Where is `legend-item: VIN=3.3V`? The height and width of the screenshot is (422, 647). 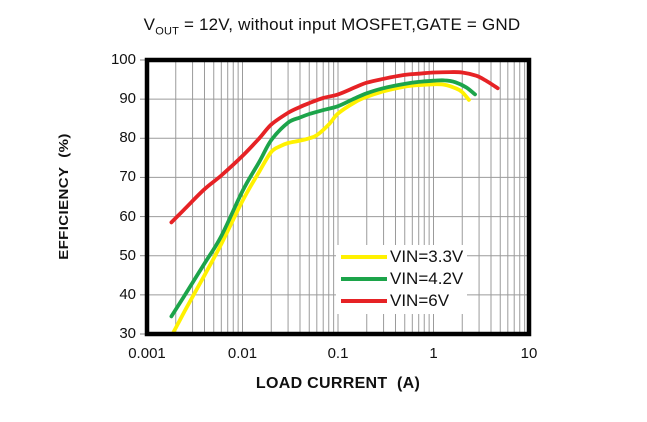
legend-item: VIN=3.3V is located at coordinates (402, 257).